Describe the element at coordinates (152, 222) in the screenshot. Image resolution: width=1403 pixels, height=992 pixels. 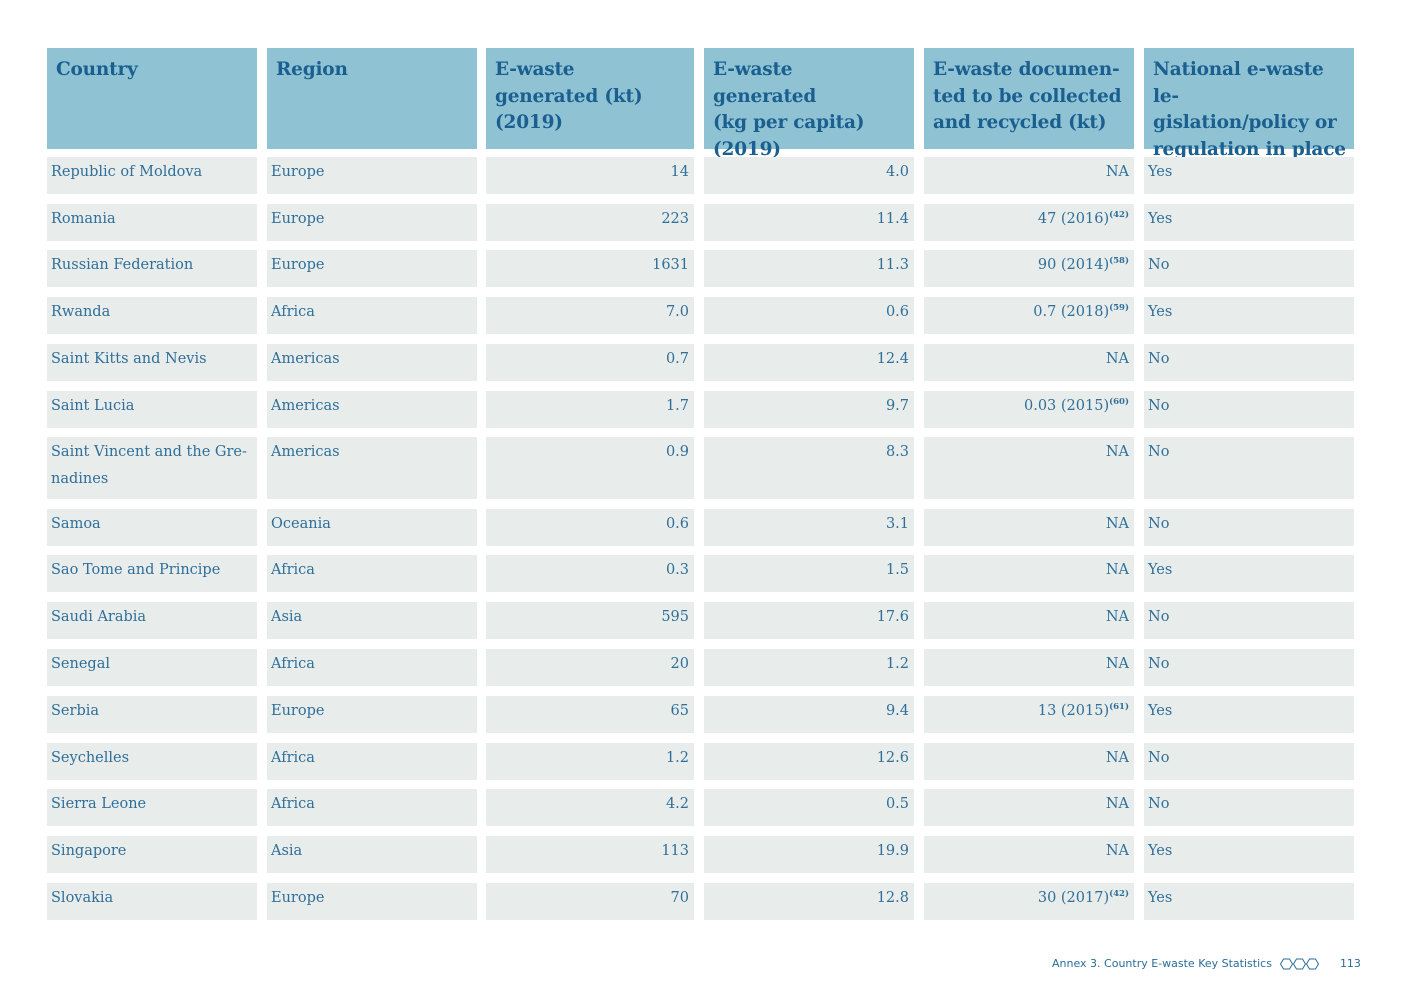
I see `table-cell-country: Romania` at that location.